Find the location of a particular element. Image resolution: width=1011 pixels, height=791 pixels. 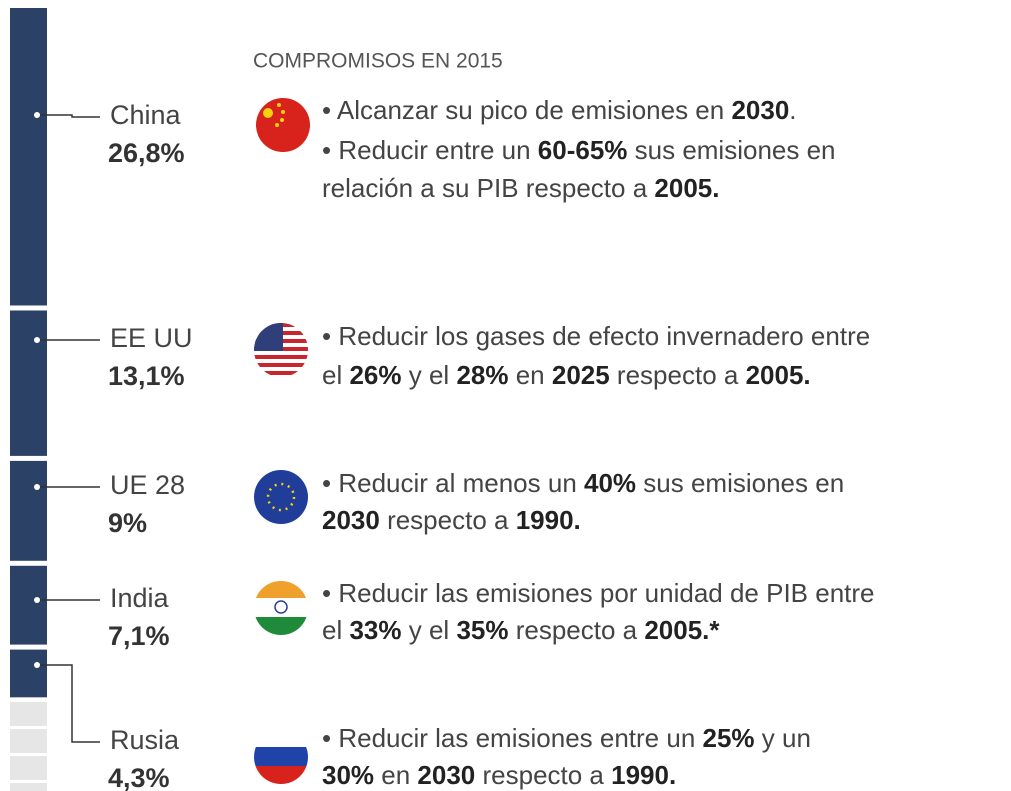

commitment-text: 26% is located at coordinates (375, 375).